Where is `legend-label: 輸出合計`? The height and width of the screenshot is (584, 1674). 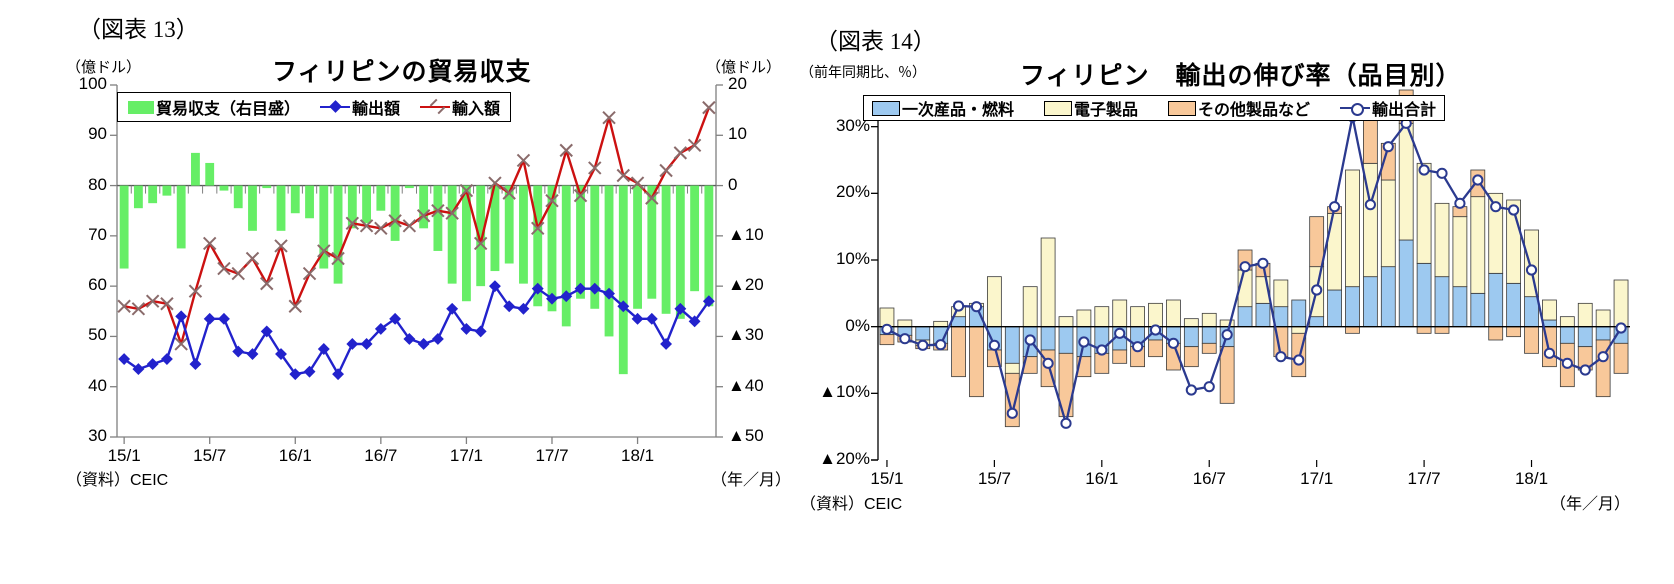 legend-label: 輸出合計 is located at coordinates (1404, 110).